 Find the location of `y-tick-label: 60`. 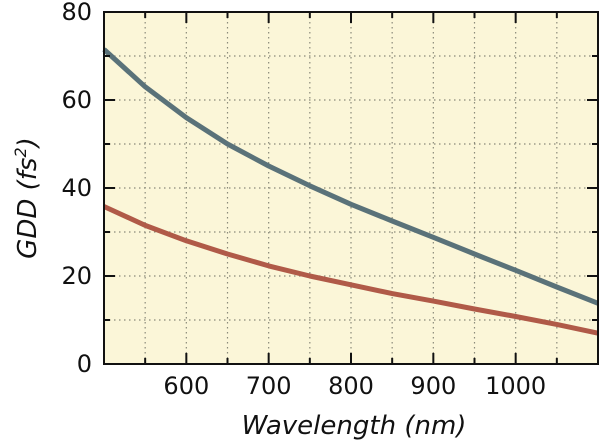

y-tick-label: 60 is located at coordinates (76, 100).